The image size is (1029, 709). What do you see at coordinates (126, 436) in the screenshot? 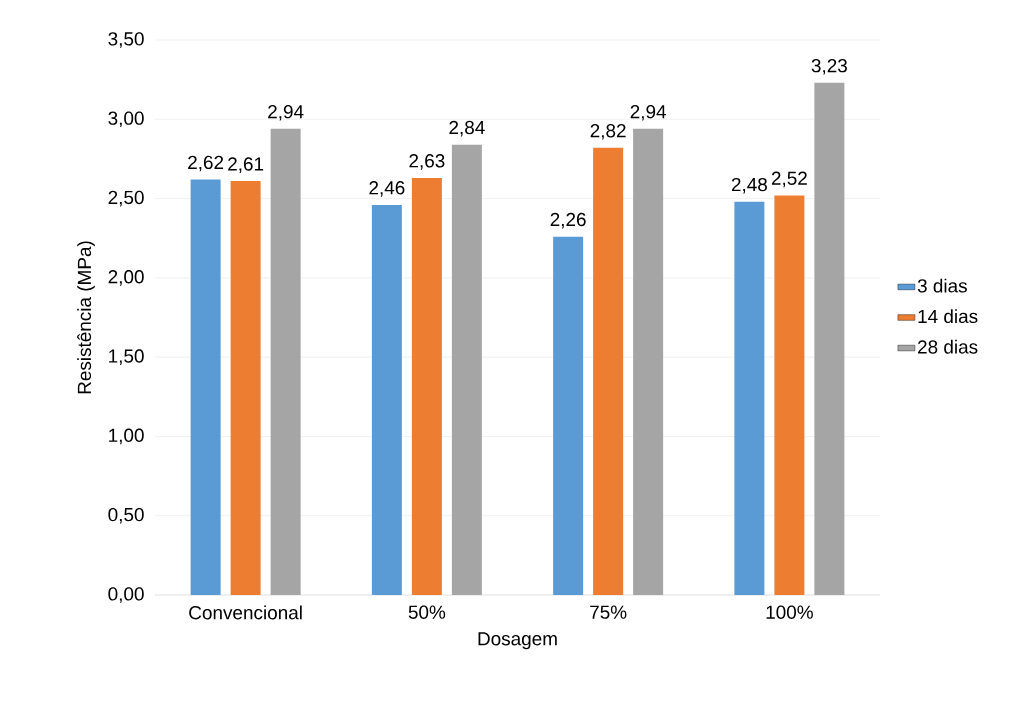
I see `y-tick-label: 1,00` at bounding box center [126, 436].